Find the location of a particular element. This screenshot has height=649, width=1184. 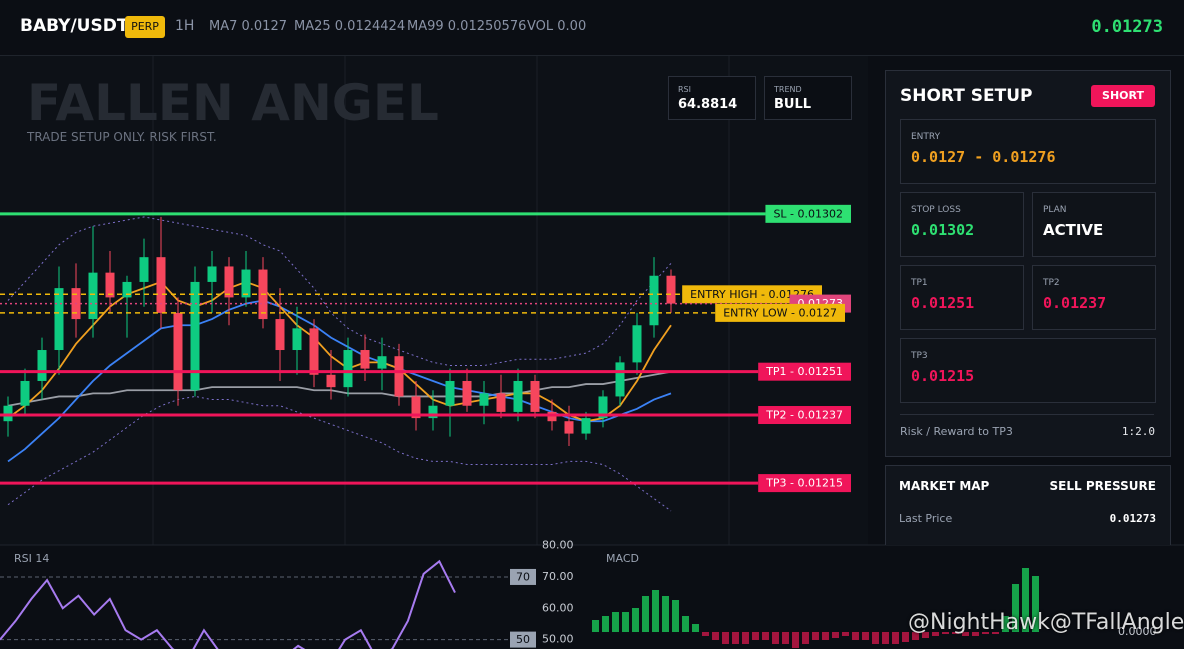

level: TP2 - 0.01237 is located at coordinates (425, 415).